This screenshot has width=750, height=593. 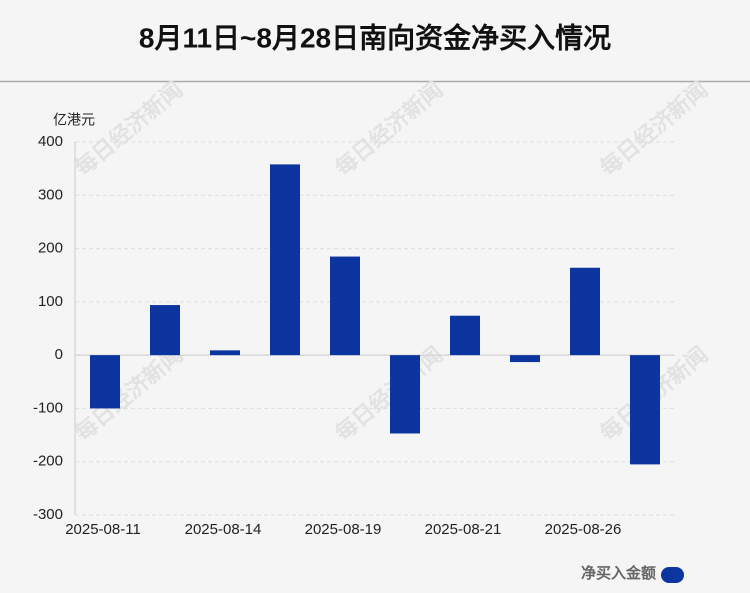 I want to click on chart-title: 8月11日~8月28日南向资金净买入情况, so click(x=375, y=37).